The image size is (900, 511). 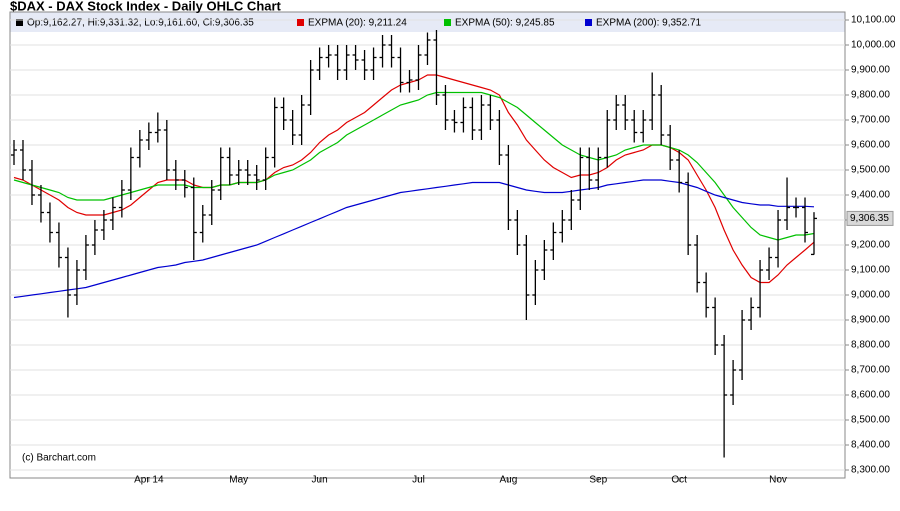 I want to click on y-tick-label: 10,100.00, so click(x=873, y=20).